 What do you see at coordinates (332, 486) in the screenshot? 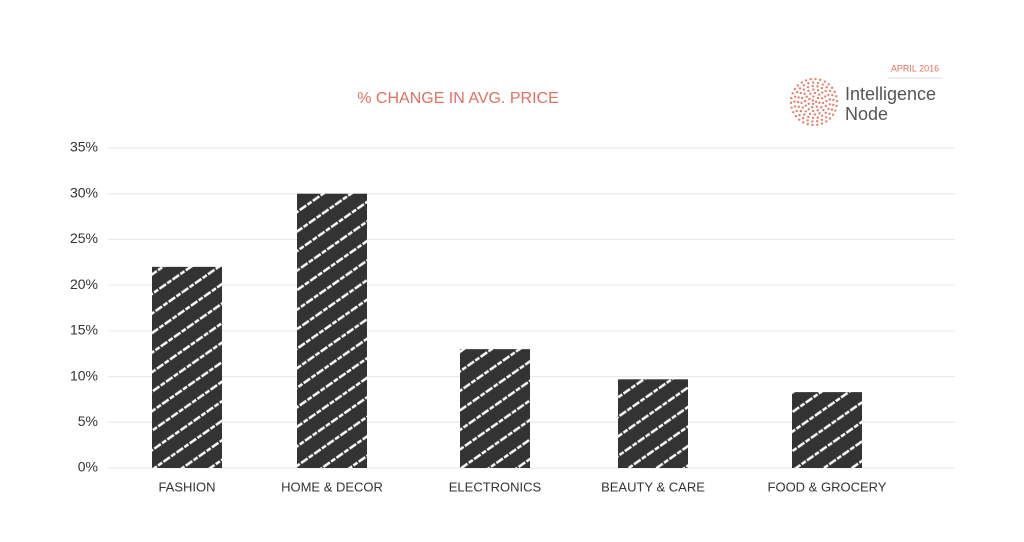
I see `x-tick-label: HOME & DECOR` at bounding box center [332, 486].